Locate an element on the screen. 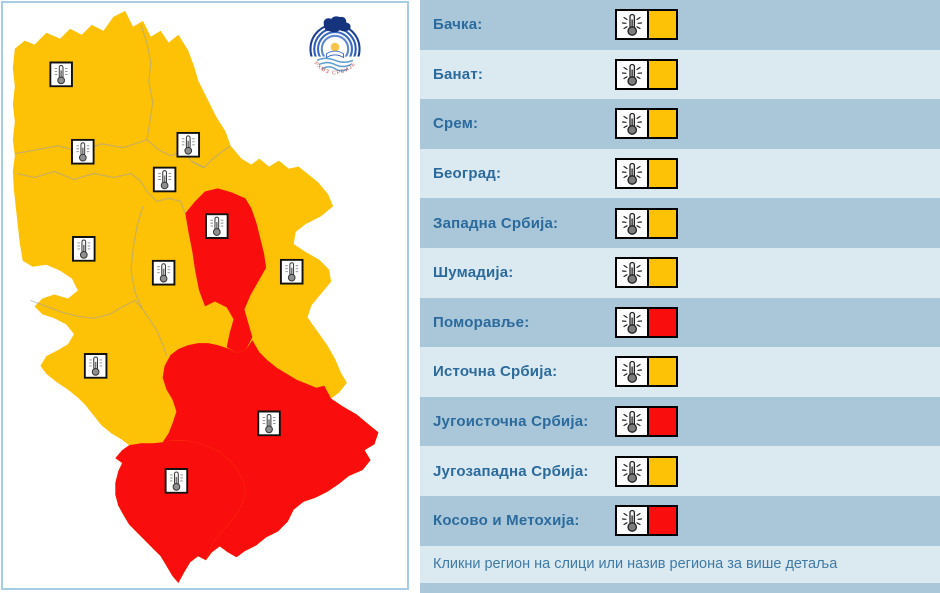  region-row-zapadna-srbija: Западна Србија: is located at coordinates (680, 223).